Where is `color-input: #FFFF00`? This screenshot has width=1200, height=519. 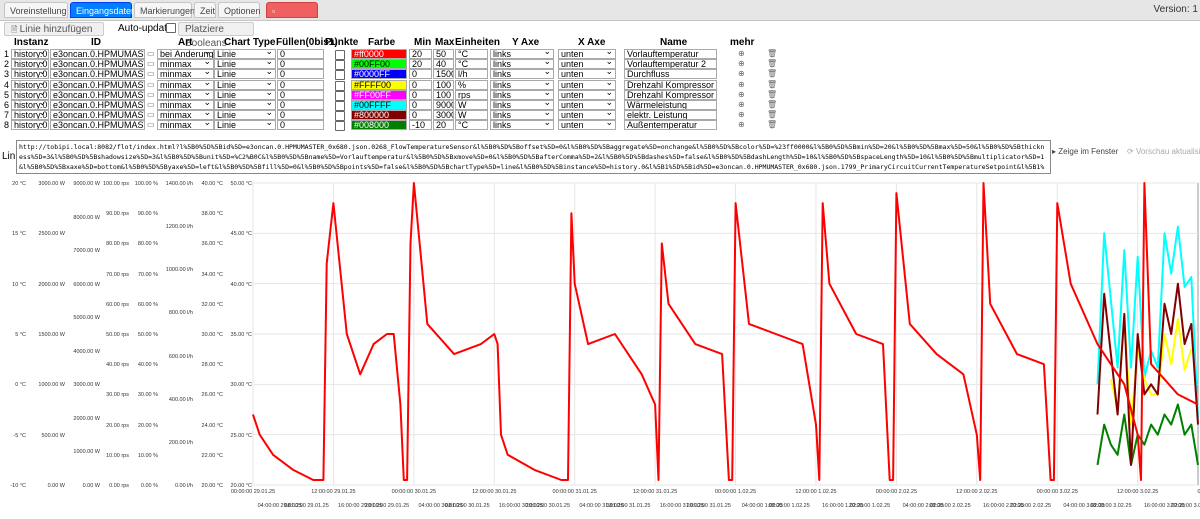 color-input: #FFFF00 is located at coordinates (379, 84).